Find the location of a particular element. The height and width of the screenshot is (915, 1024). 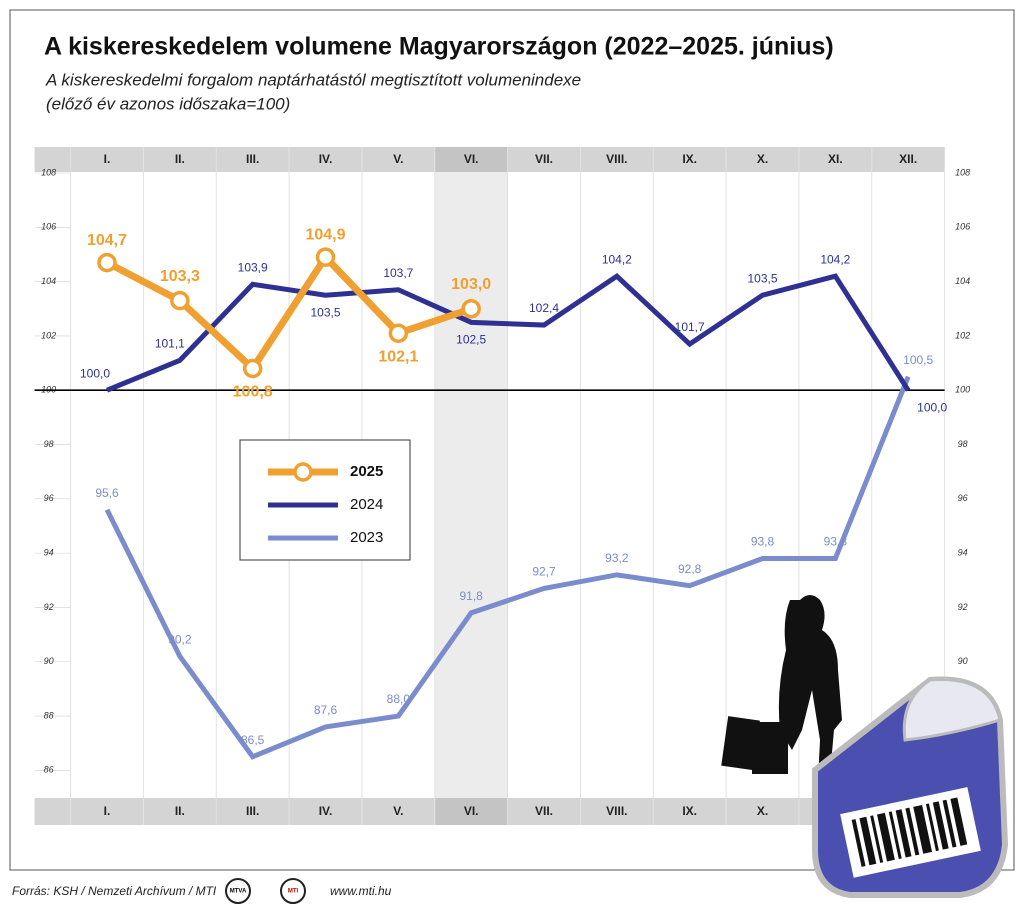

data-label: 90,2 is located at coordinates (180, 639).